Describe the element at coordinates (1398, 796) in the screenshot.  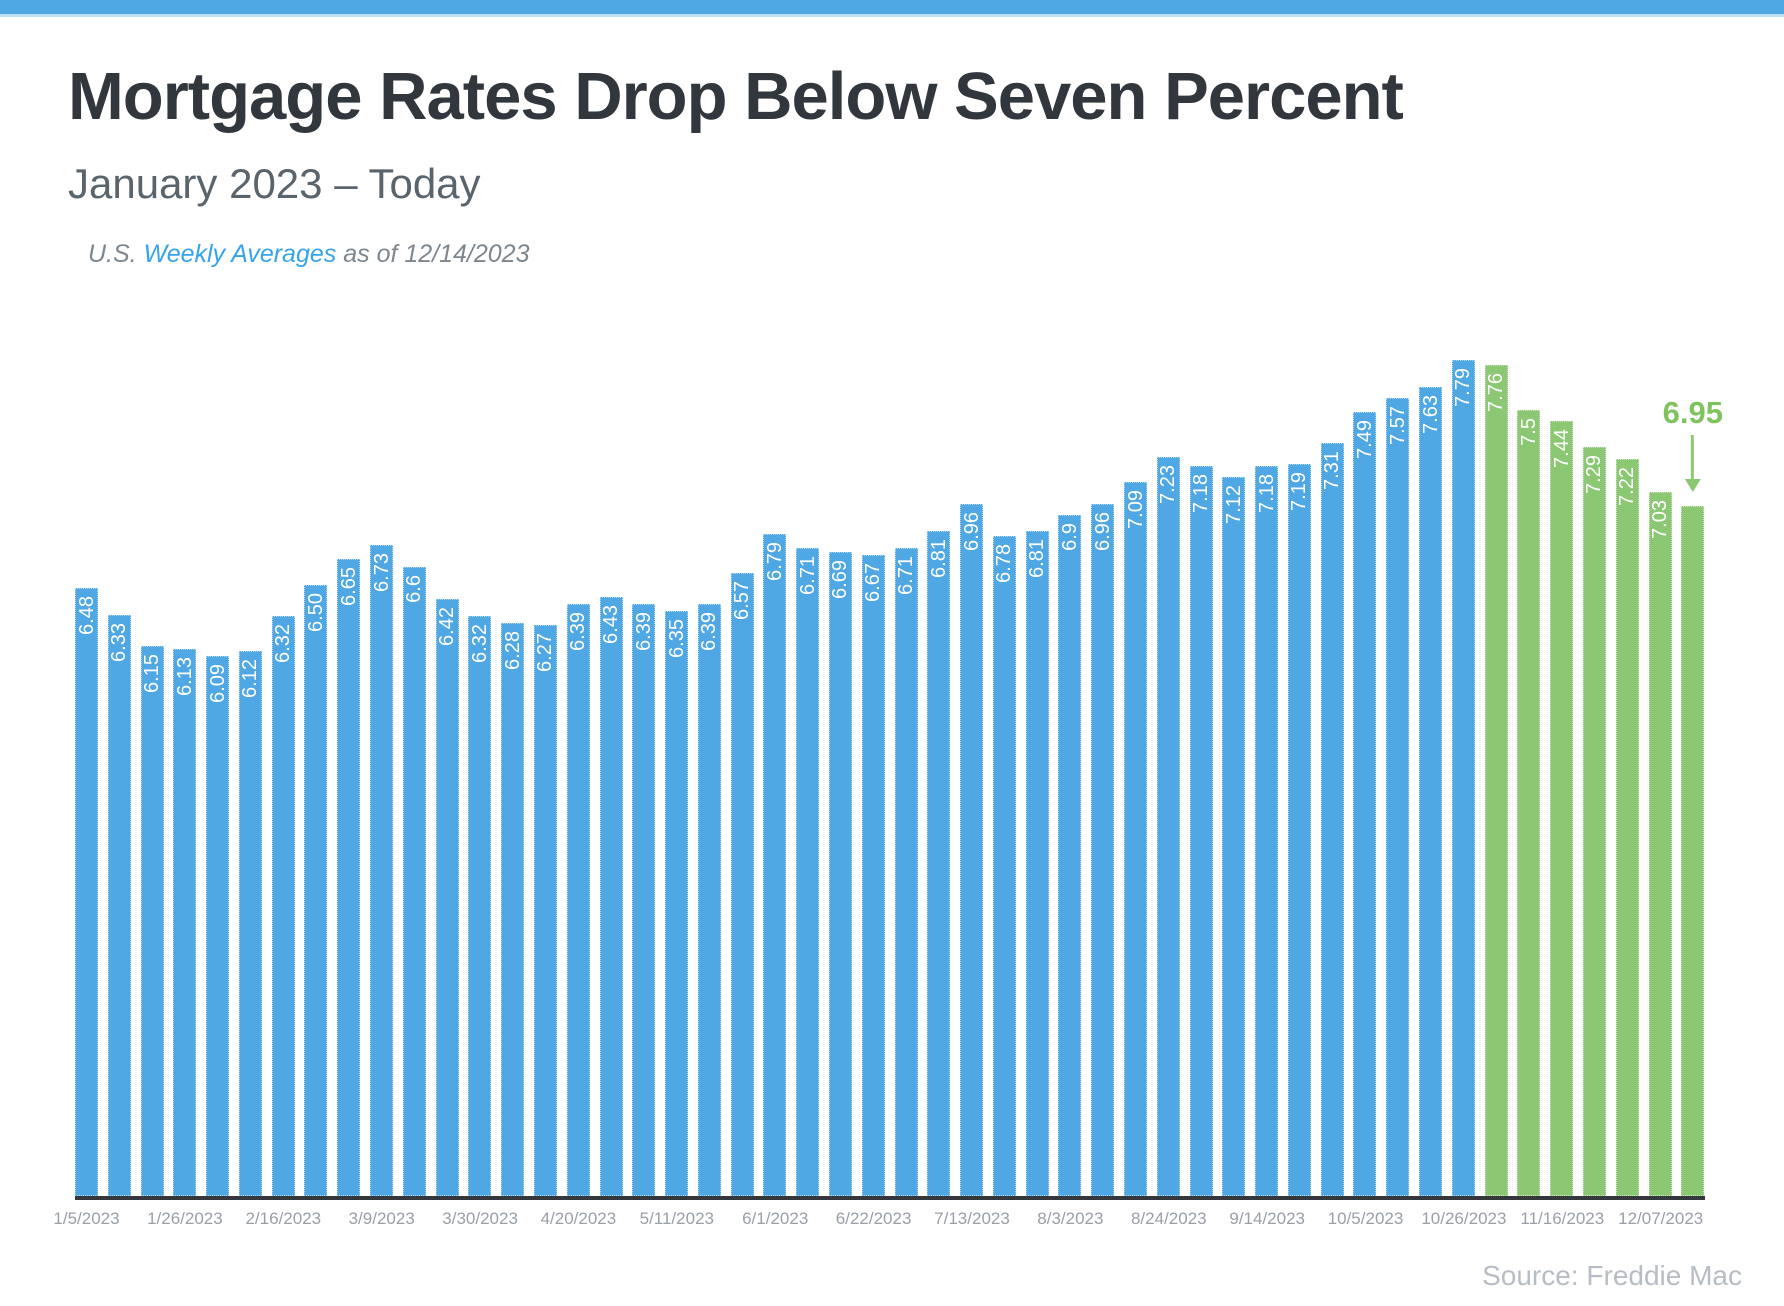
I see `bar: 7.57` at that location.